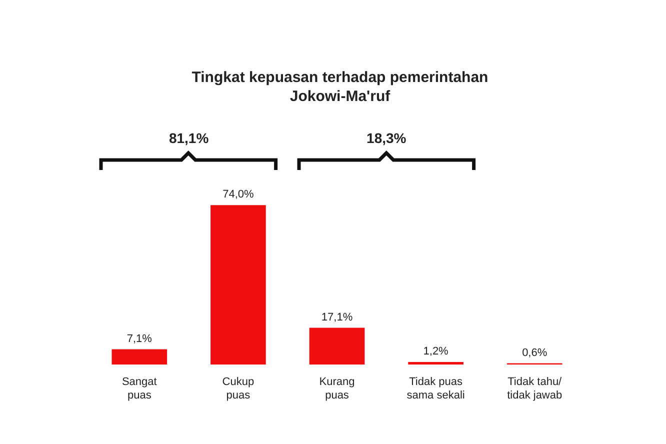 This screenshot has height=444, width=666. Describe the element at coordinates (435, 389) in the screenshot. I see `x-tick-label: Tidak puas sama sekali` at that location.